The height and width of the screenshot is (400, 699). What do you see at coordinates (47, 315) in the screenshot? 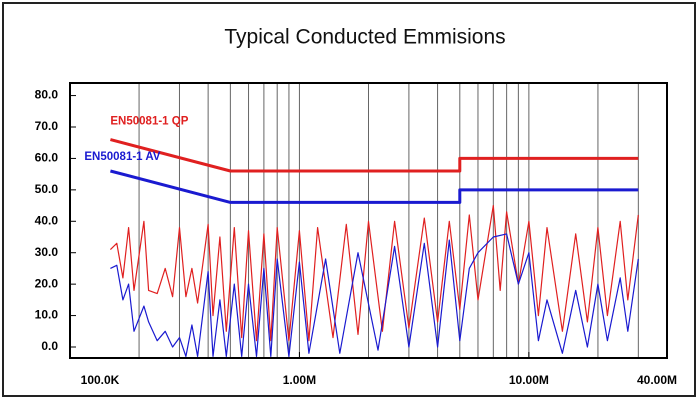
I see `y-tick-label: 10.0` at bounding box center [47, 315].